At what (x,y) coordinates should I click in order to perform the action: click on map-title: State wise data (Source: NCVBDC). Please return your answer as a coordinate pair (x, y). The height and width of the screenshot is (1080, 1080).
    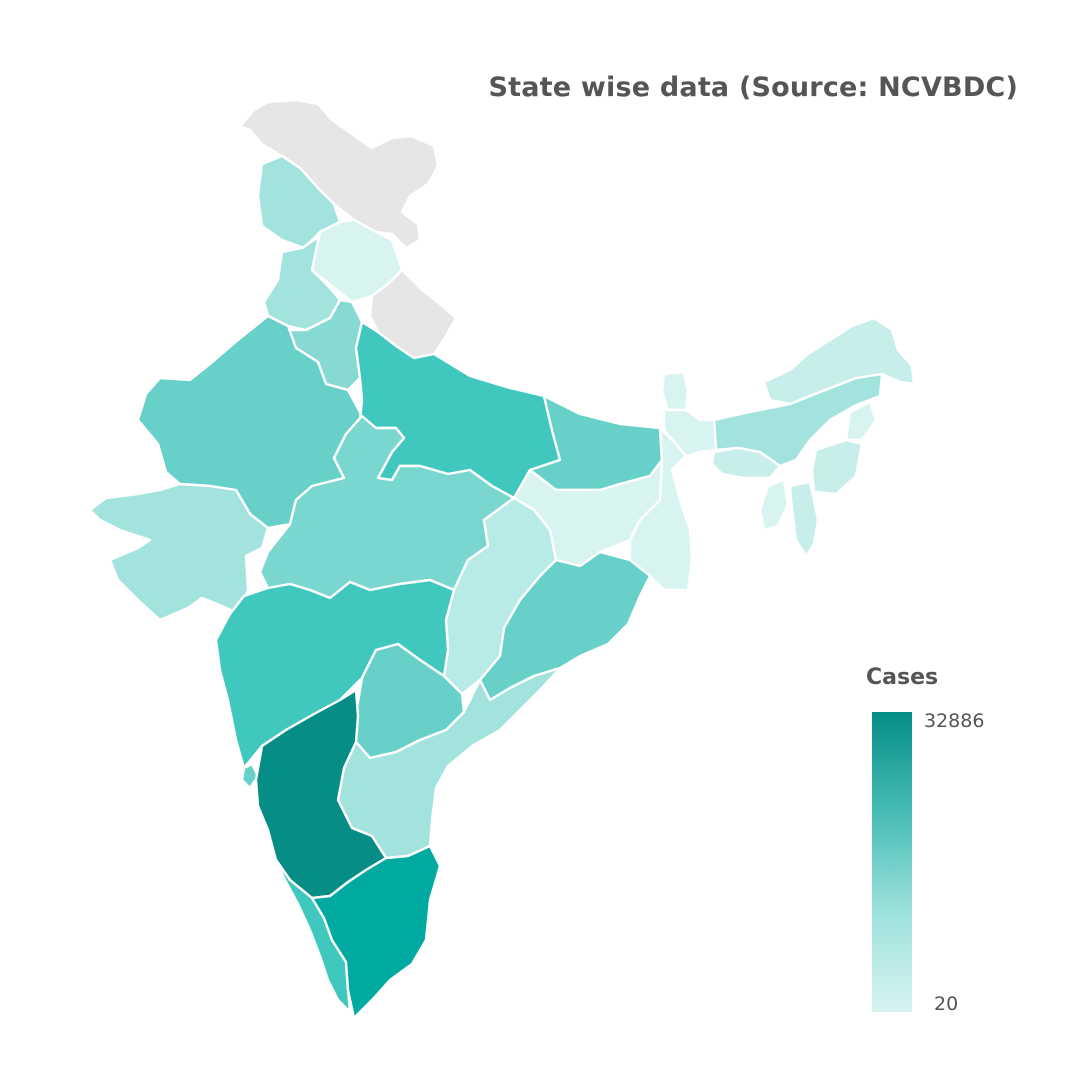
    Looking at the image, I should click on (753, 87).